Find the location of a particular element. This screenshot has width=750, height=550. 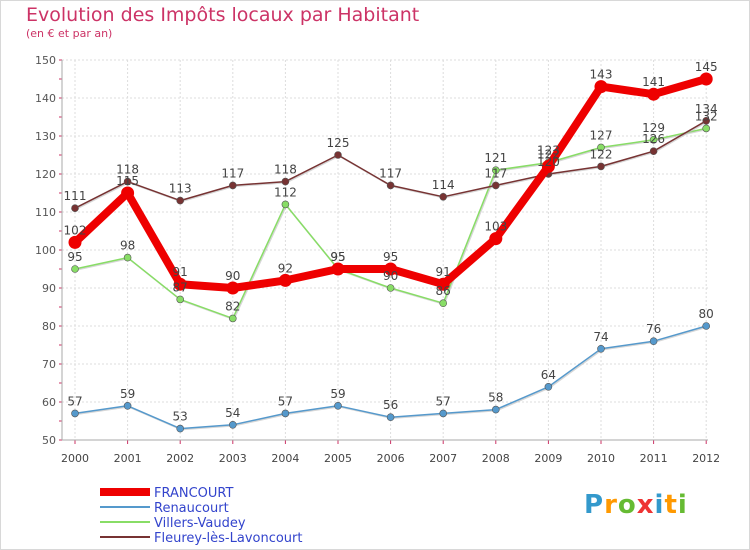

data-label: 145 is located at coordinates (706, 67).